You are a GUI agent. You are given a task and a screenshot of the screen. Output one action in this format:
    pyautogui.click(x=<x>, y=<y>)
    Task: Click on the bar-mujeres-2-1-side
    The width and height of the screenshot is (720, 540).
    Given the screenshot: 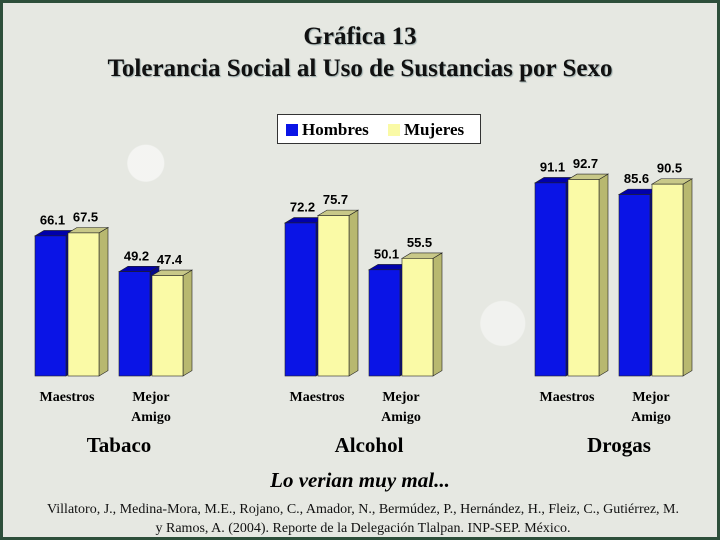 What is the action you would take?
    pyautogui.click(x=687, y=277)
    